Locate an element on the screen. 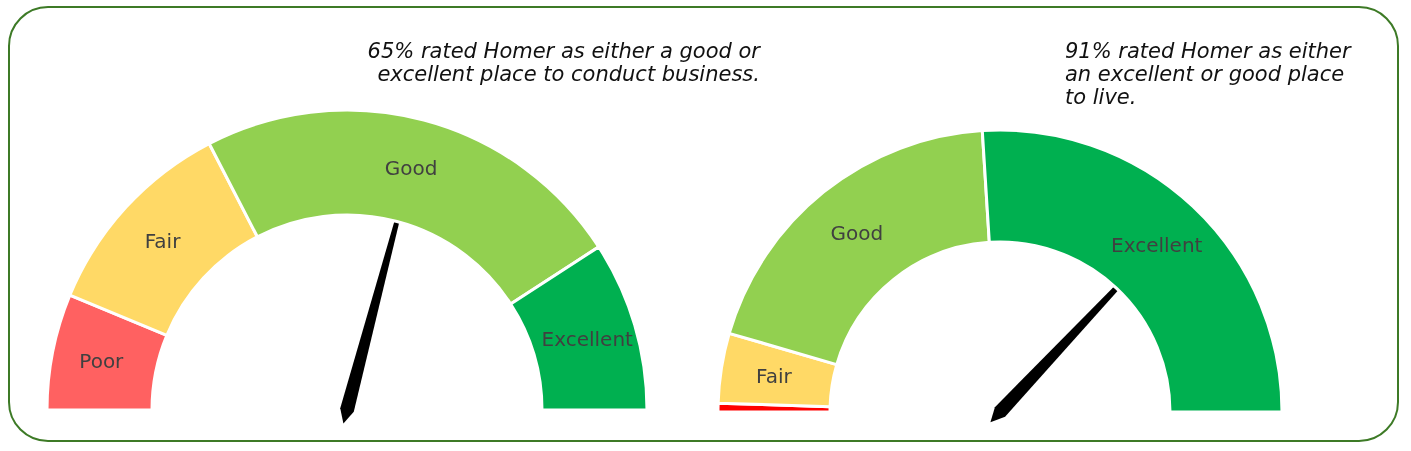 The image size is (1411, 451). slice-label: Poor is located at coordinates (102, 361).